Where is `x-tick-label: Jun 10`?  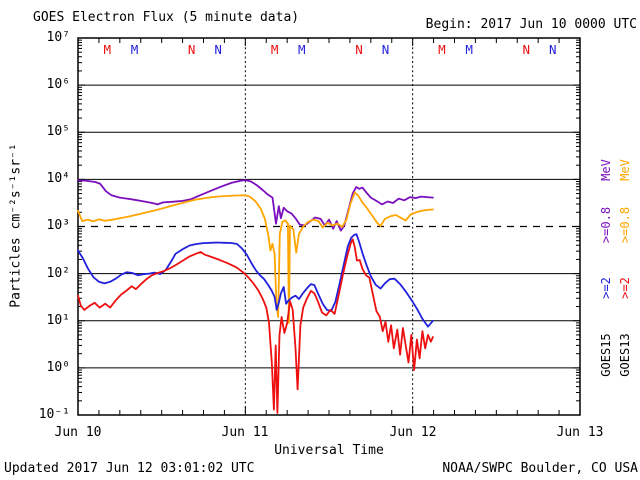
x-tick-label: Jun 10 is located at coordinates (78, 432).